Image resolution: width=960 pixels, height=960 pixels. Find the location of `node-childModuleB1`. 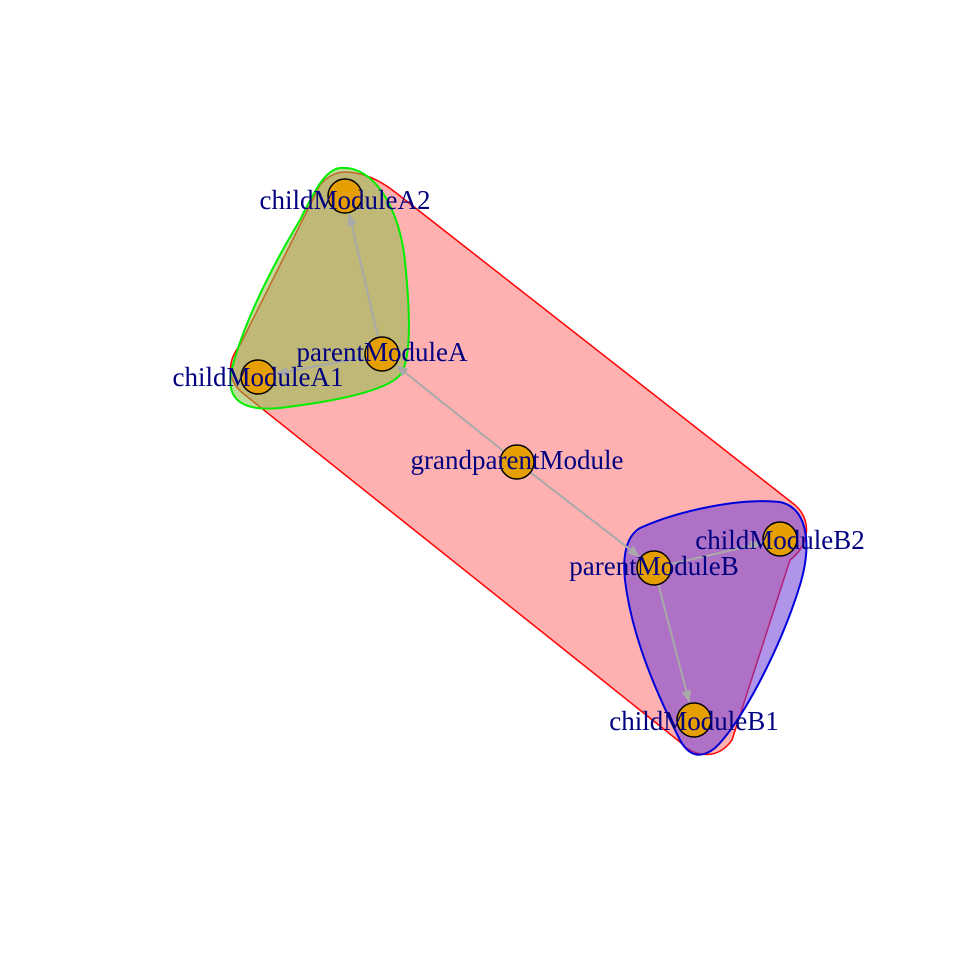

node-childModuleB1 is located at coordinates (694, 720).